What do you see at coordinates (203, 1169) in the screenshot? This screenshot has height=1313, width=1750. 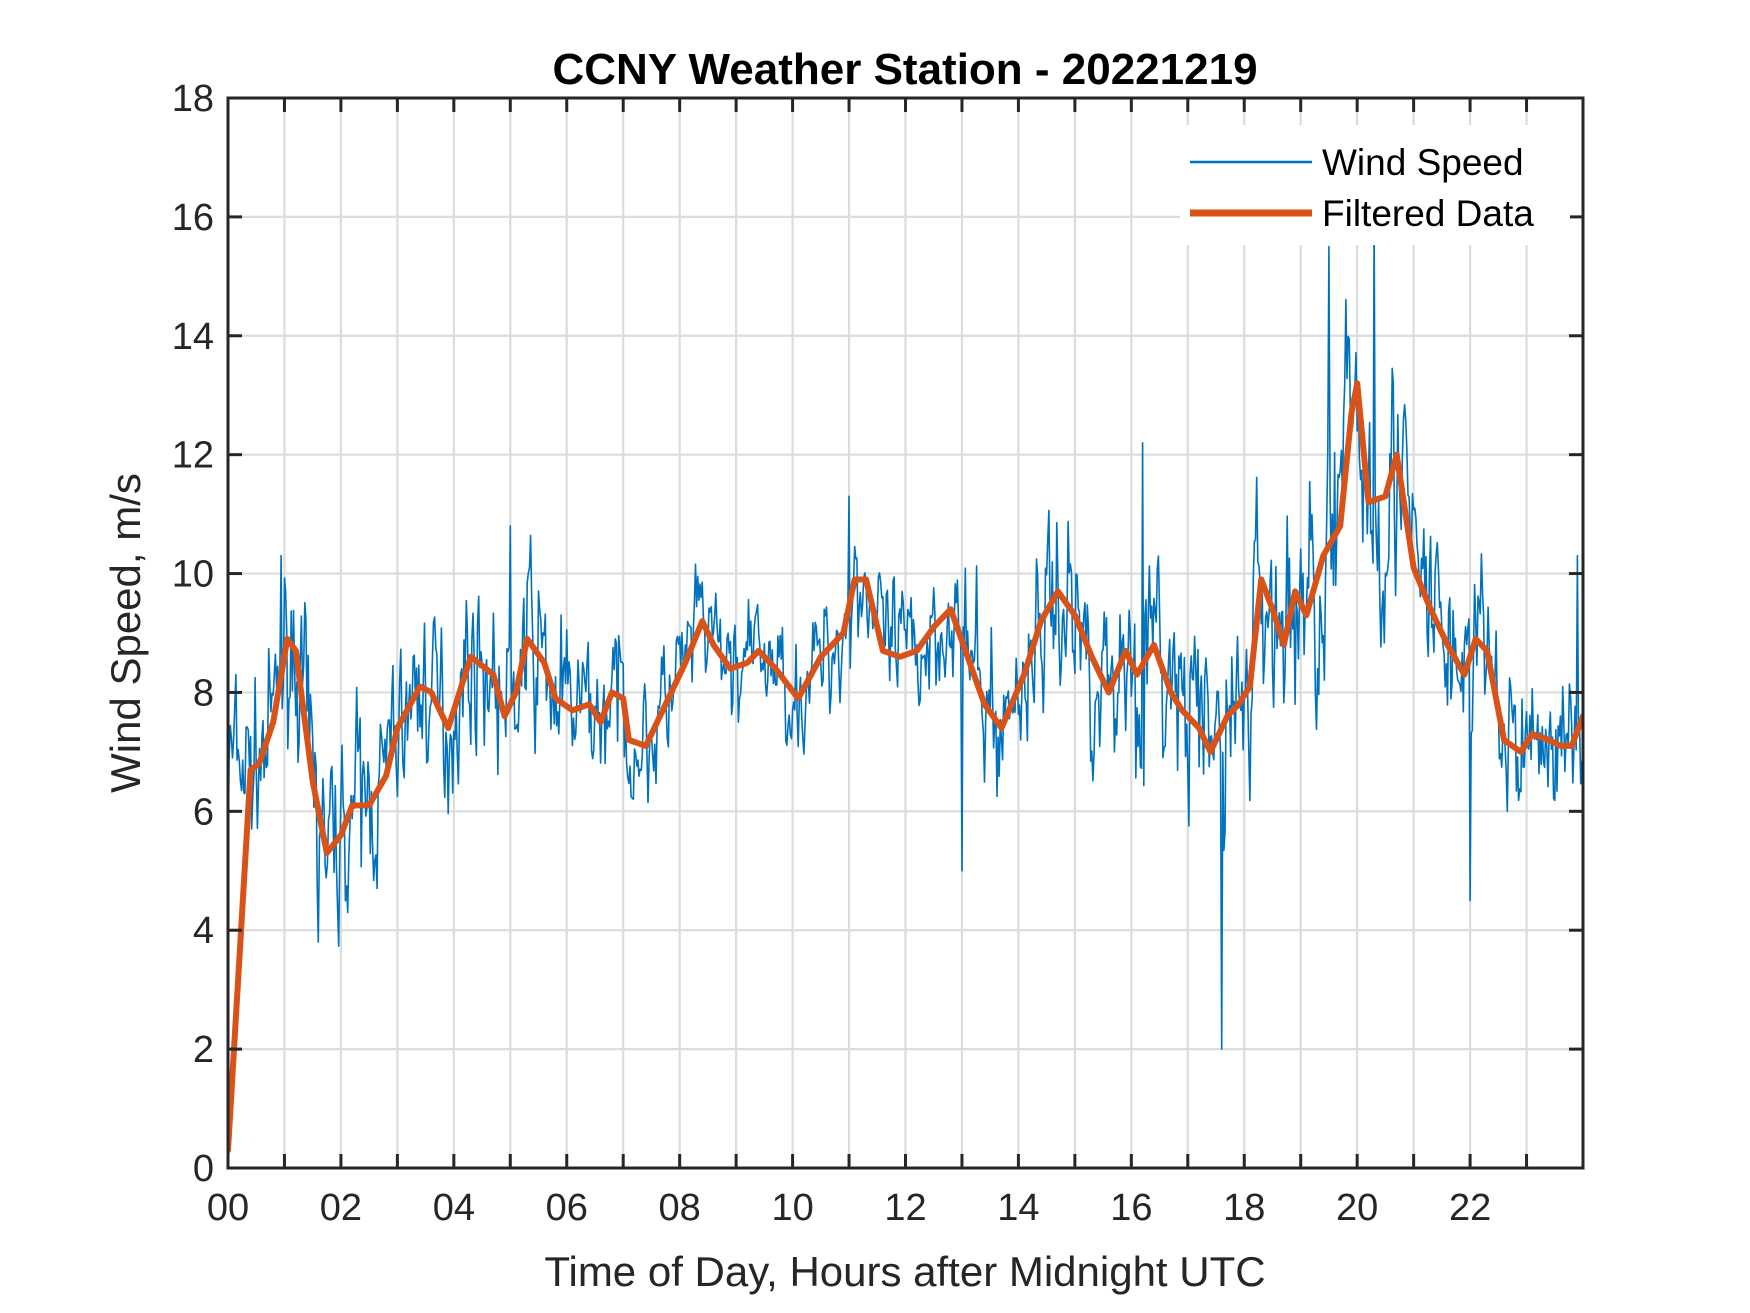 I see `y-tick-label: 0` at bounding box center [203, 1169].